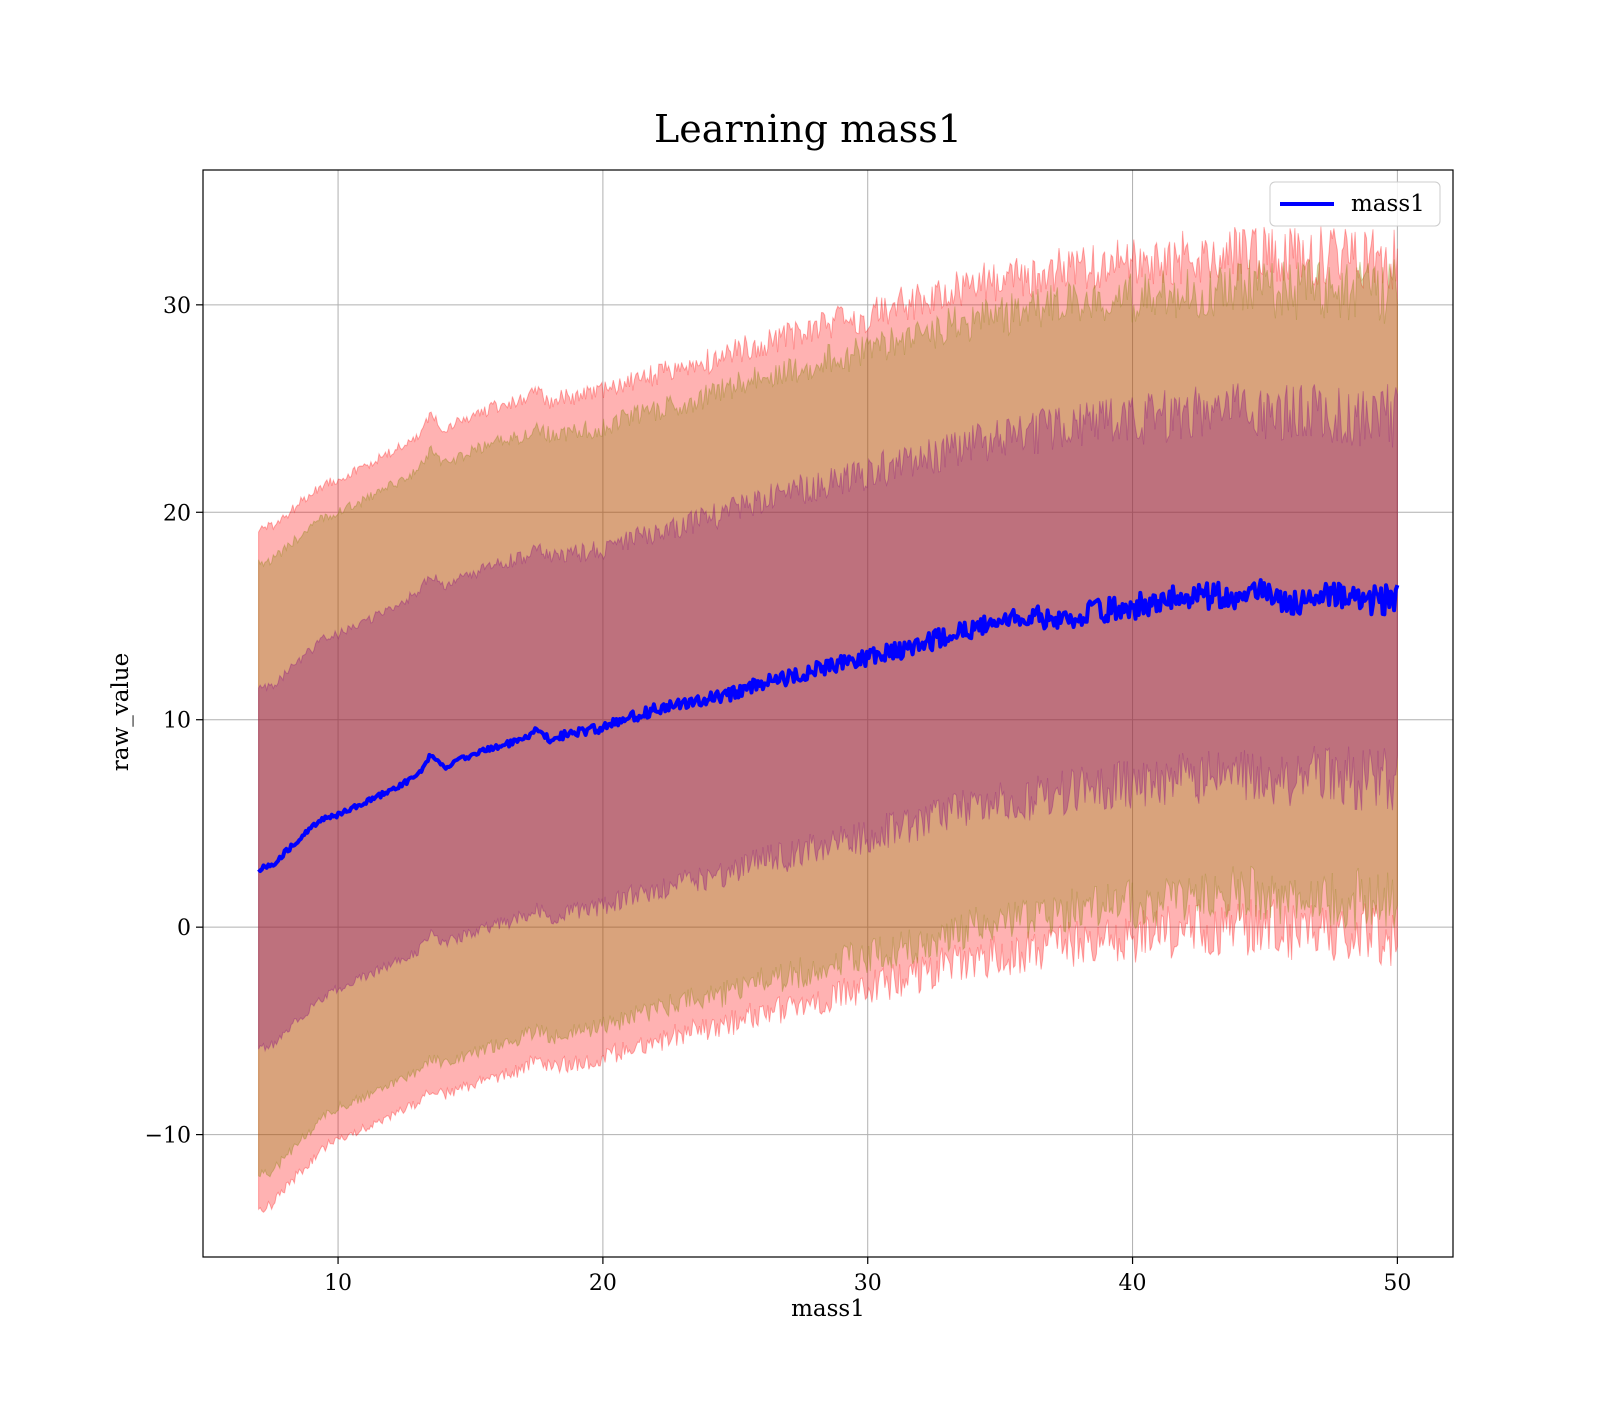  What do you see at coordinates (1397, 1283) in the screenshot?
I see `x-tick-label: 50` at bounding box center [1397, 1283].